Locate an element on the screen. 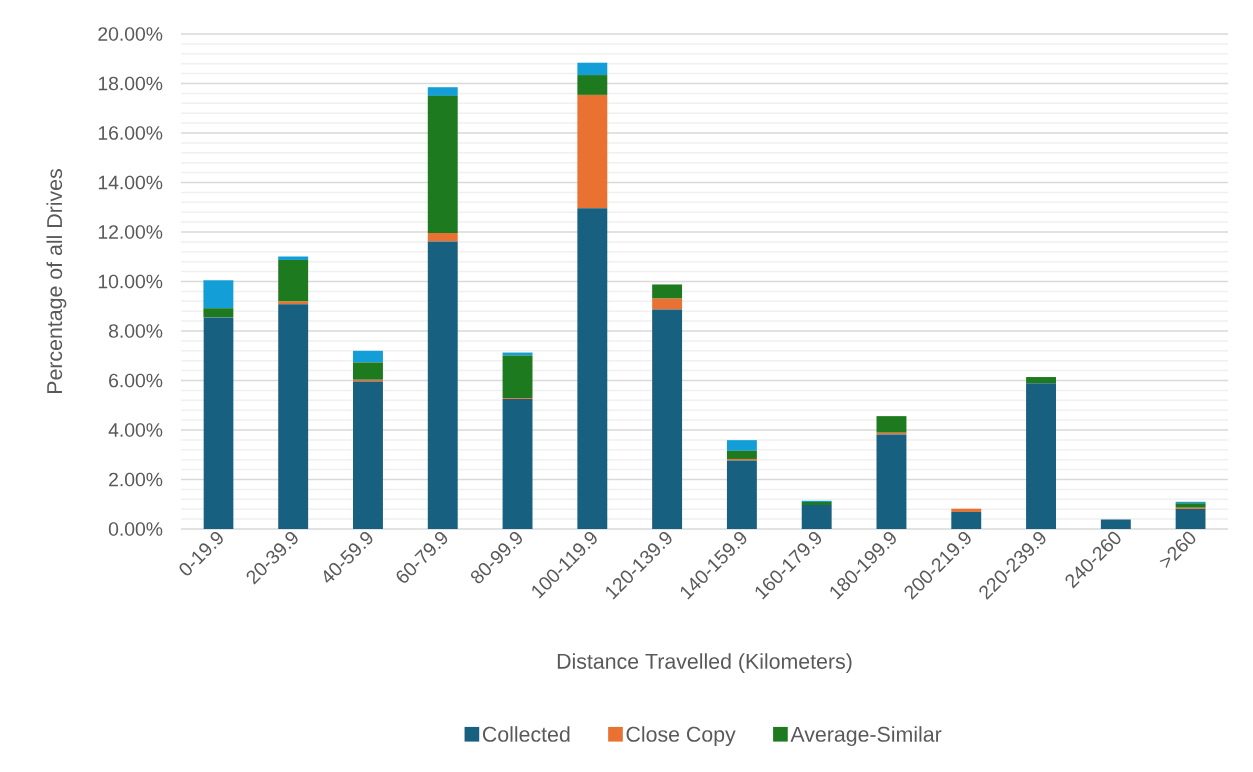 Image resolution: width=1253 pixels, height=772 pixels. legend-label: Average-Similar is located at coordinates (866, 736).